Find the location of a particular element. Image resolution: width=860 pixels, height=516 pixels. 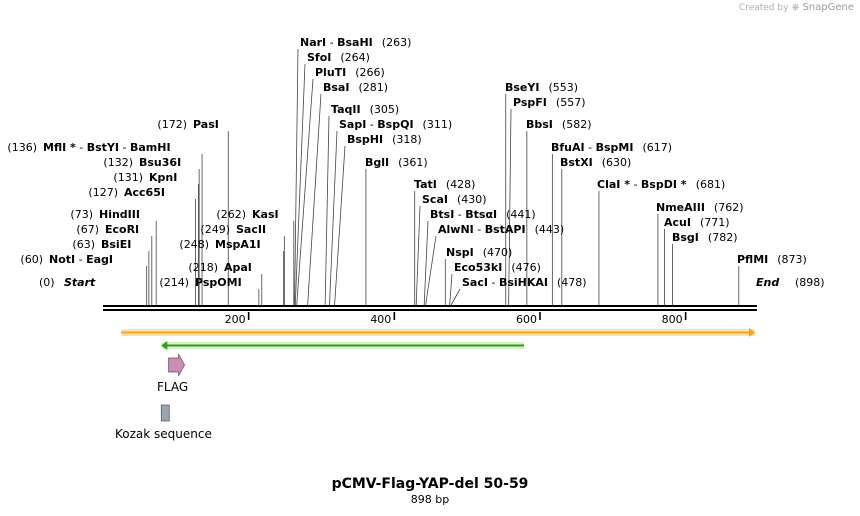

site-label-sapi: SapI - BspQI (311) is located at coordinates (395, 124).